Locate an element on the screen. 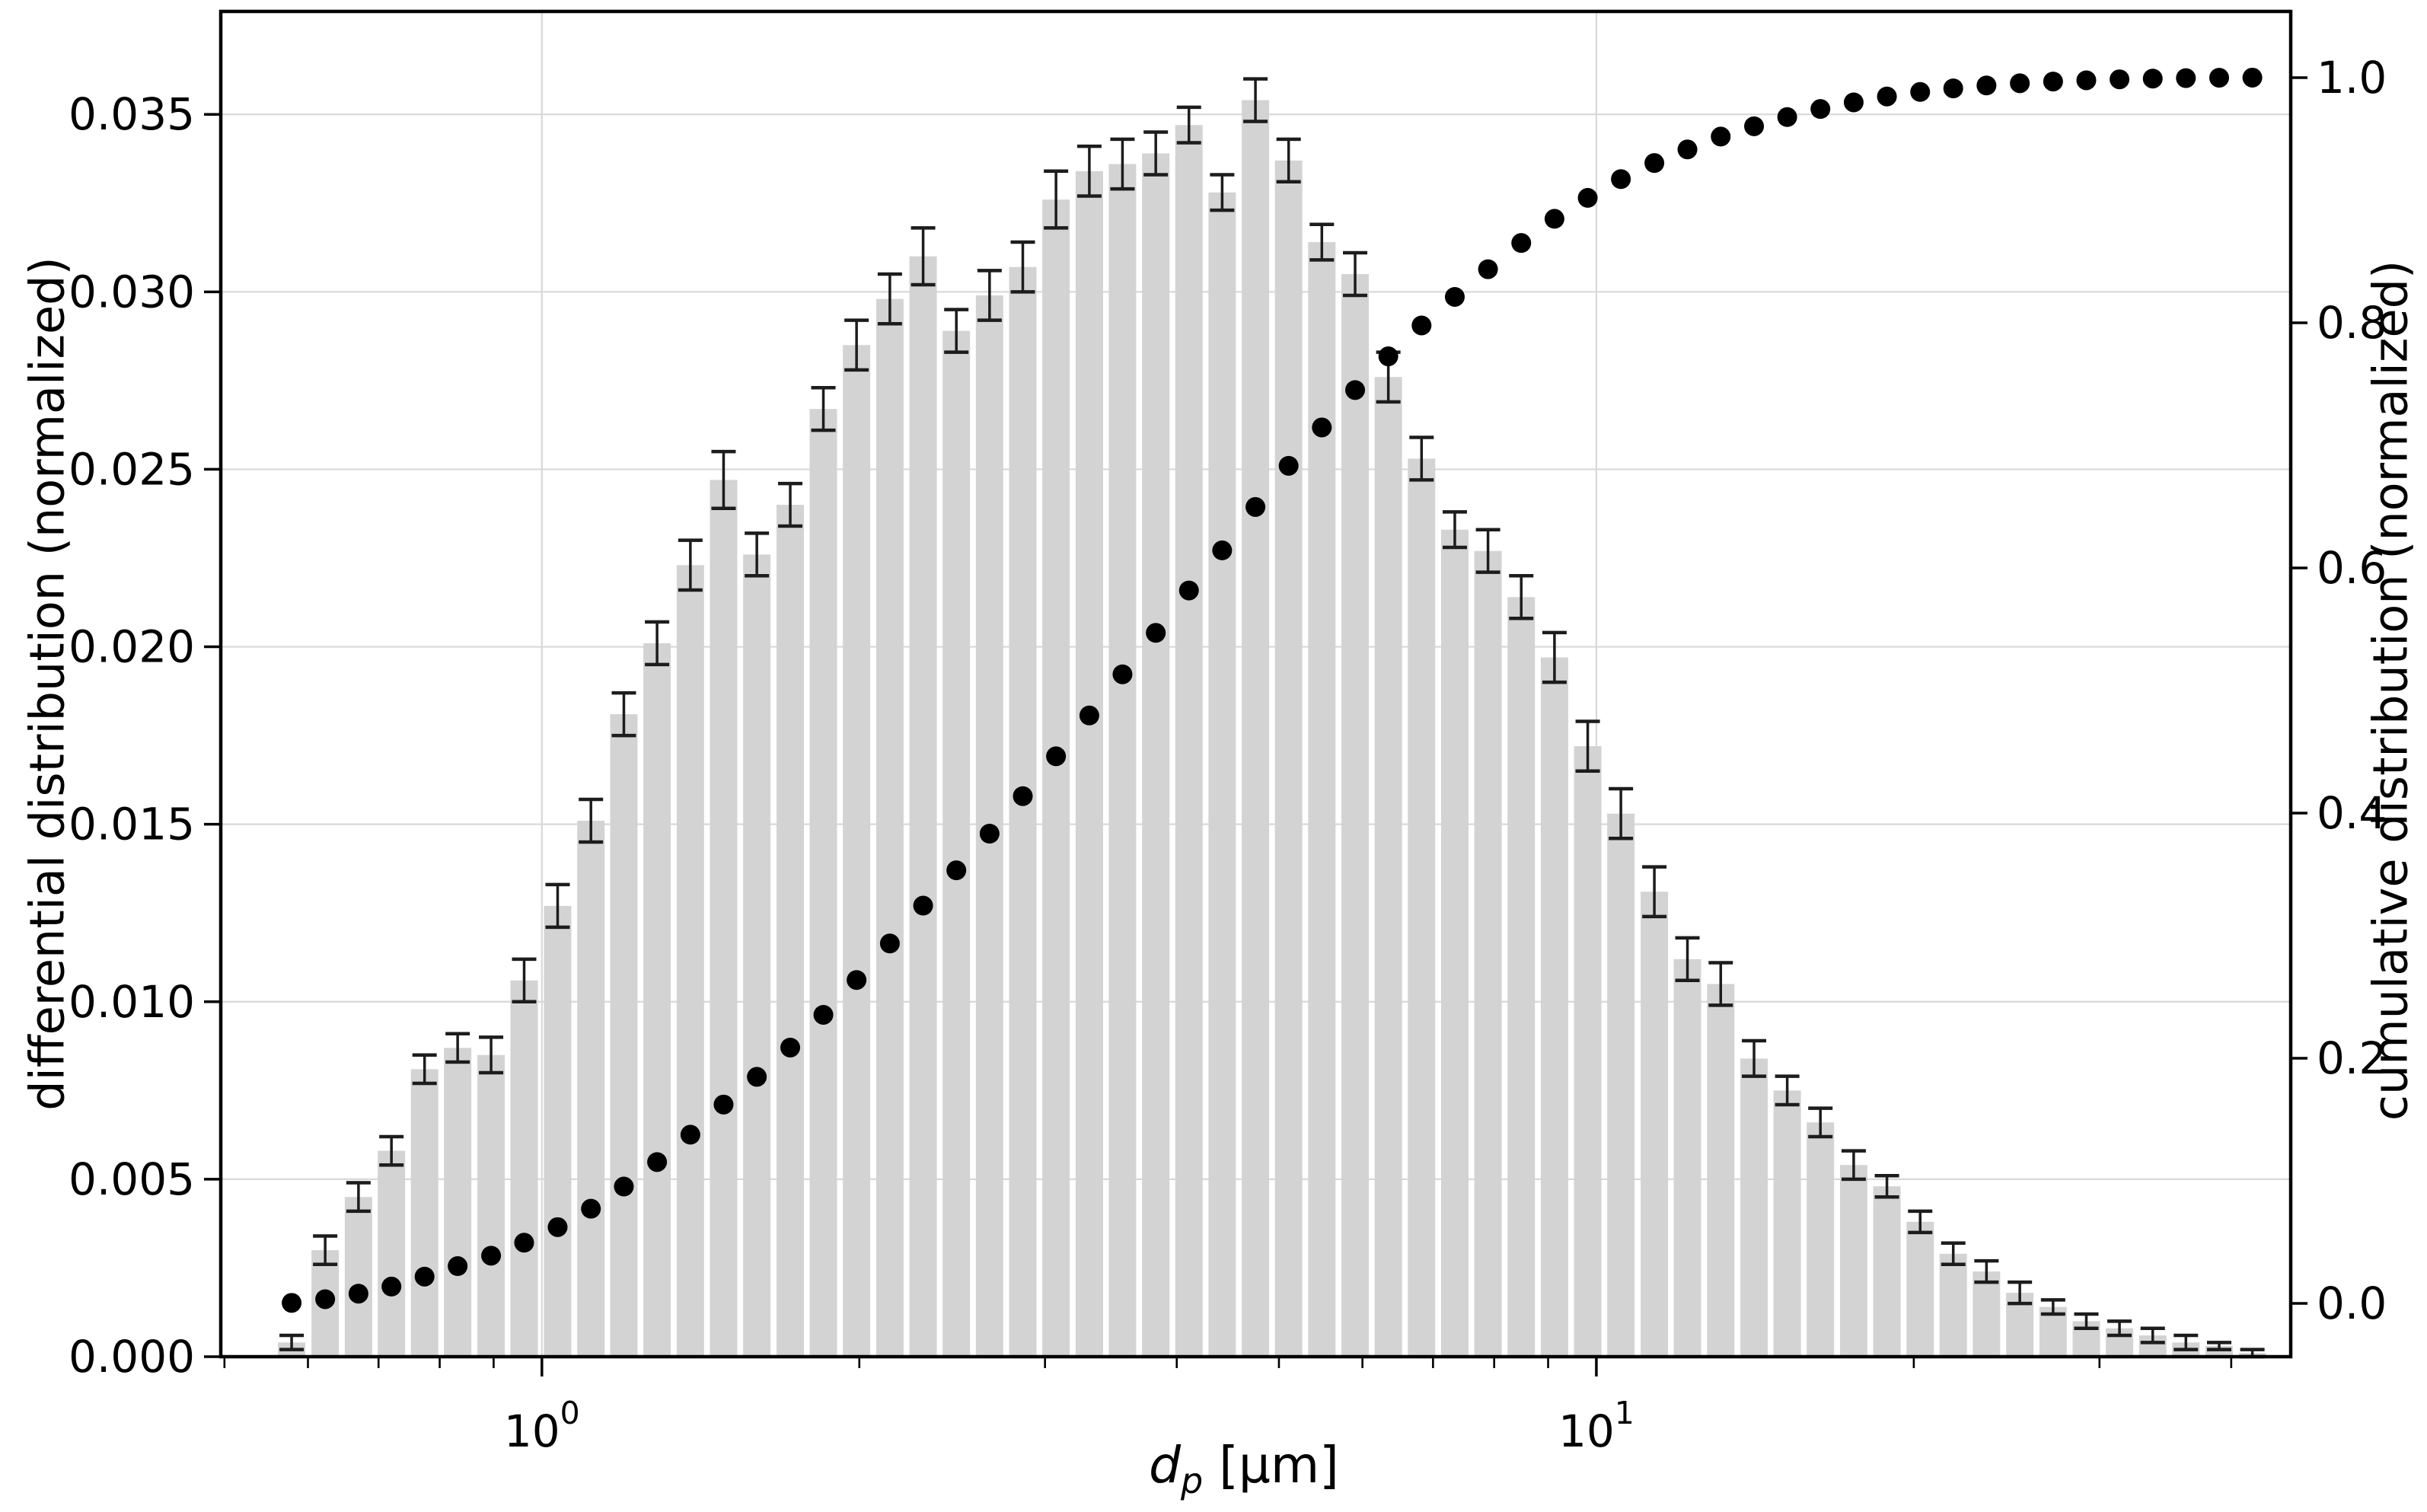  y-left-tick-label: 0.035 is located at coordinates (132, 114).